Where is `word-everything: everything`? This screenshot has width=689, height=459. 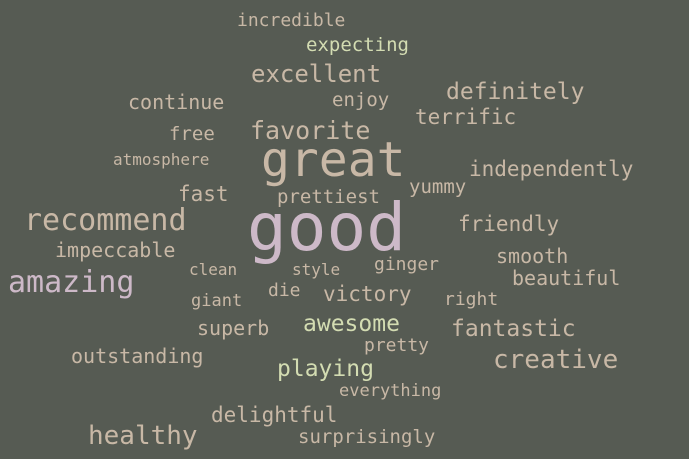 word-everything: everything is located at coordinates (390, 391).